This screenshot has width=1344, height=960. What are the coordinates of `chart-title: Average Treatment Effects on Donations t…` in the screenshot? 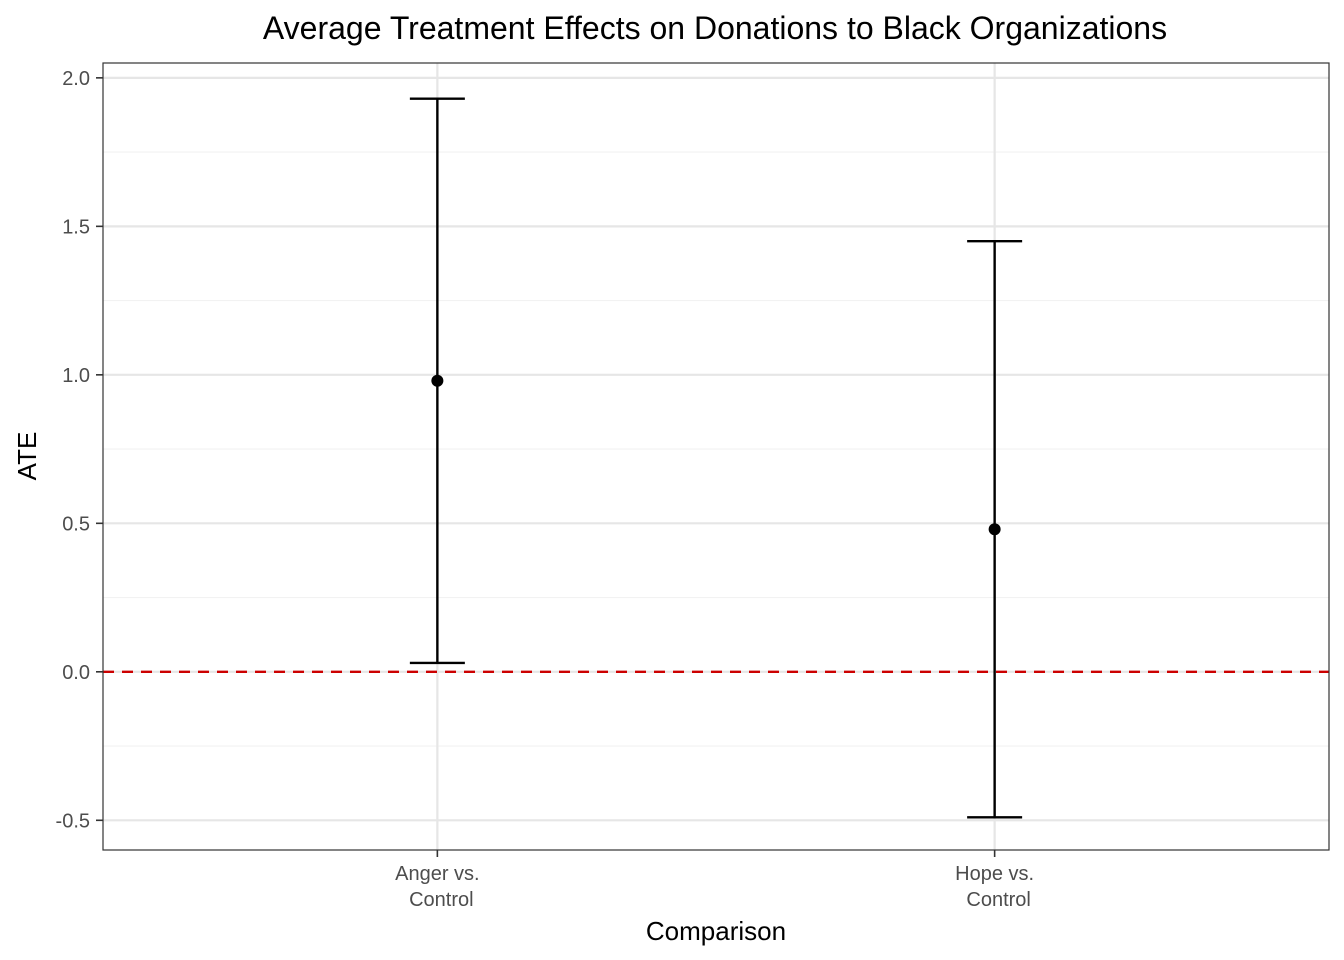 It's located at (715, 28).